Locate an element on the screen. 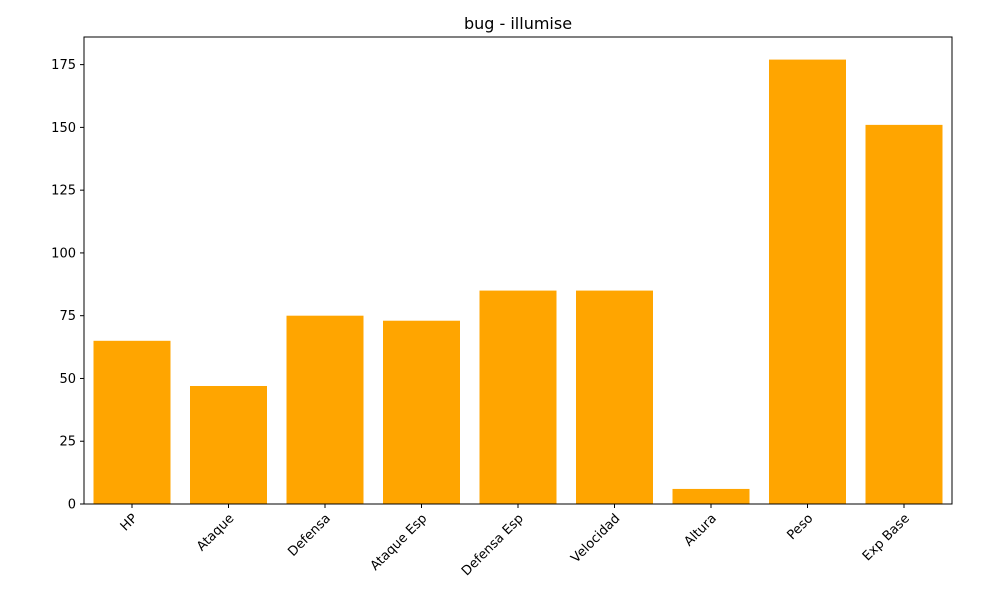 The image size is (1000, 600). x-tick-label-ataque: Ataque is located at coordinates (215, 532).